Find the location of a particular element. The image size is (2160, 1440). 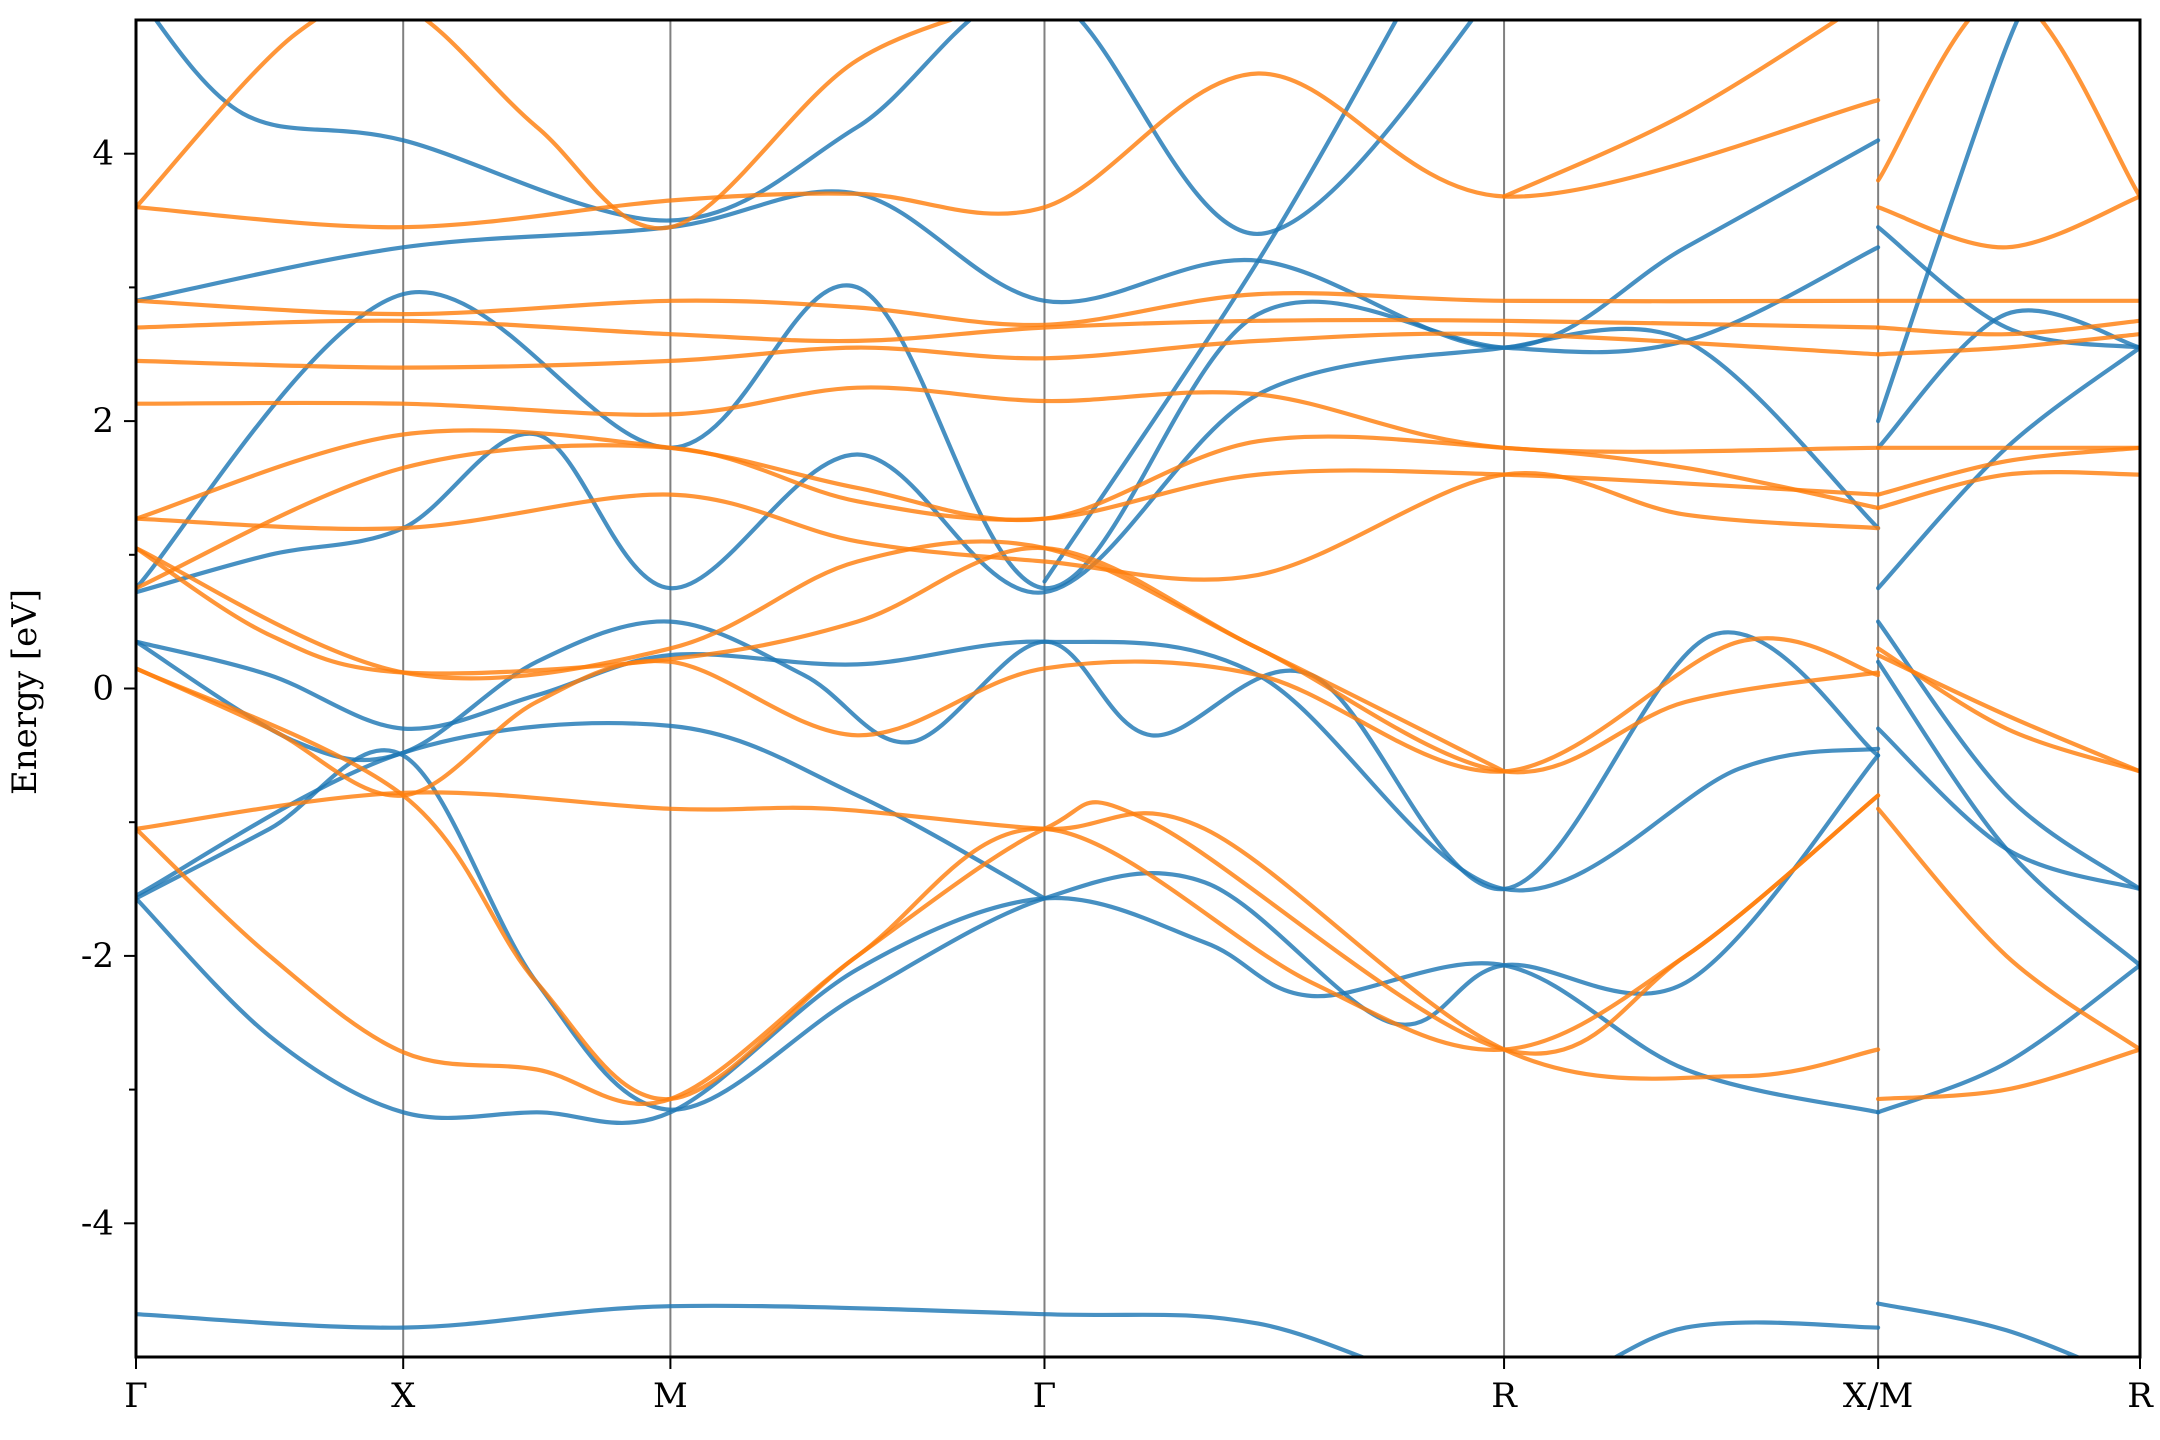

y-axis-label: Energy [eV] is located at coordinates (25, 692).